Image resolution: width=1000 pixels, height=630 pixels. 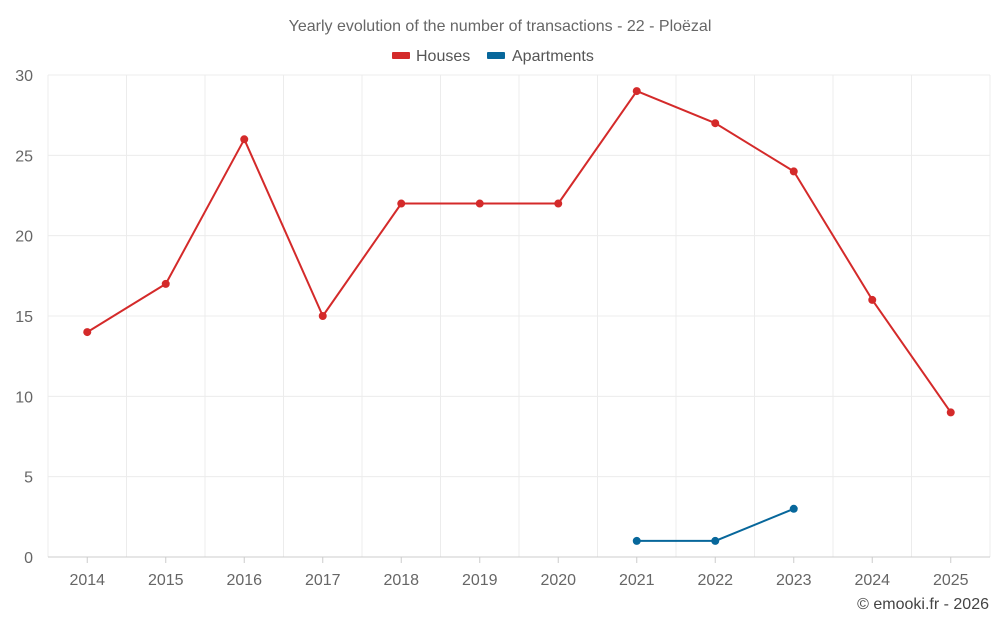 I want to click on y-tick-label: 5, so click(x=28, y=478).